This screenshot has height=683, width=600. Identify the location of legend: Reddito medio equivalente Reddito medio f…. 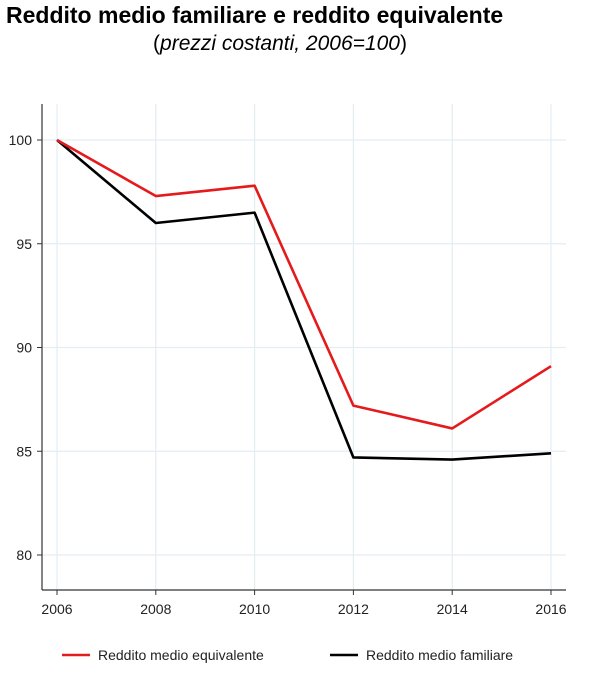
(287, 655).